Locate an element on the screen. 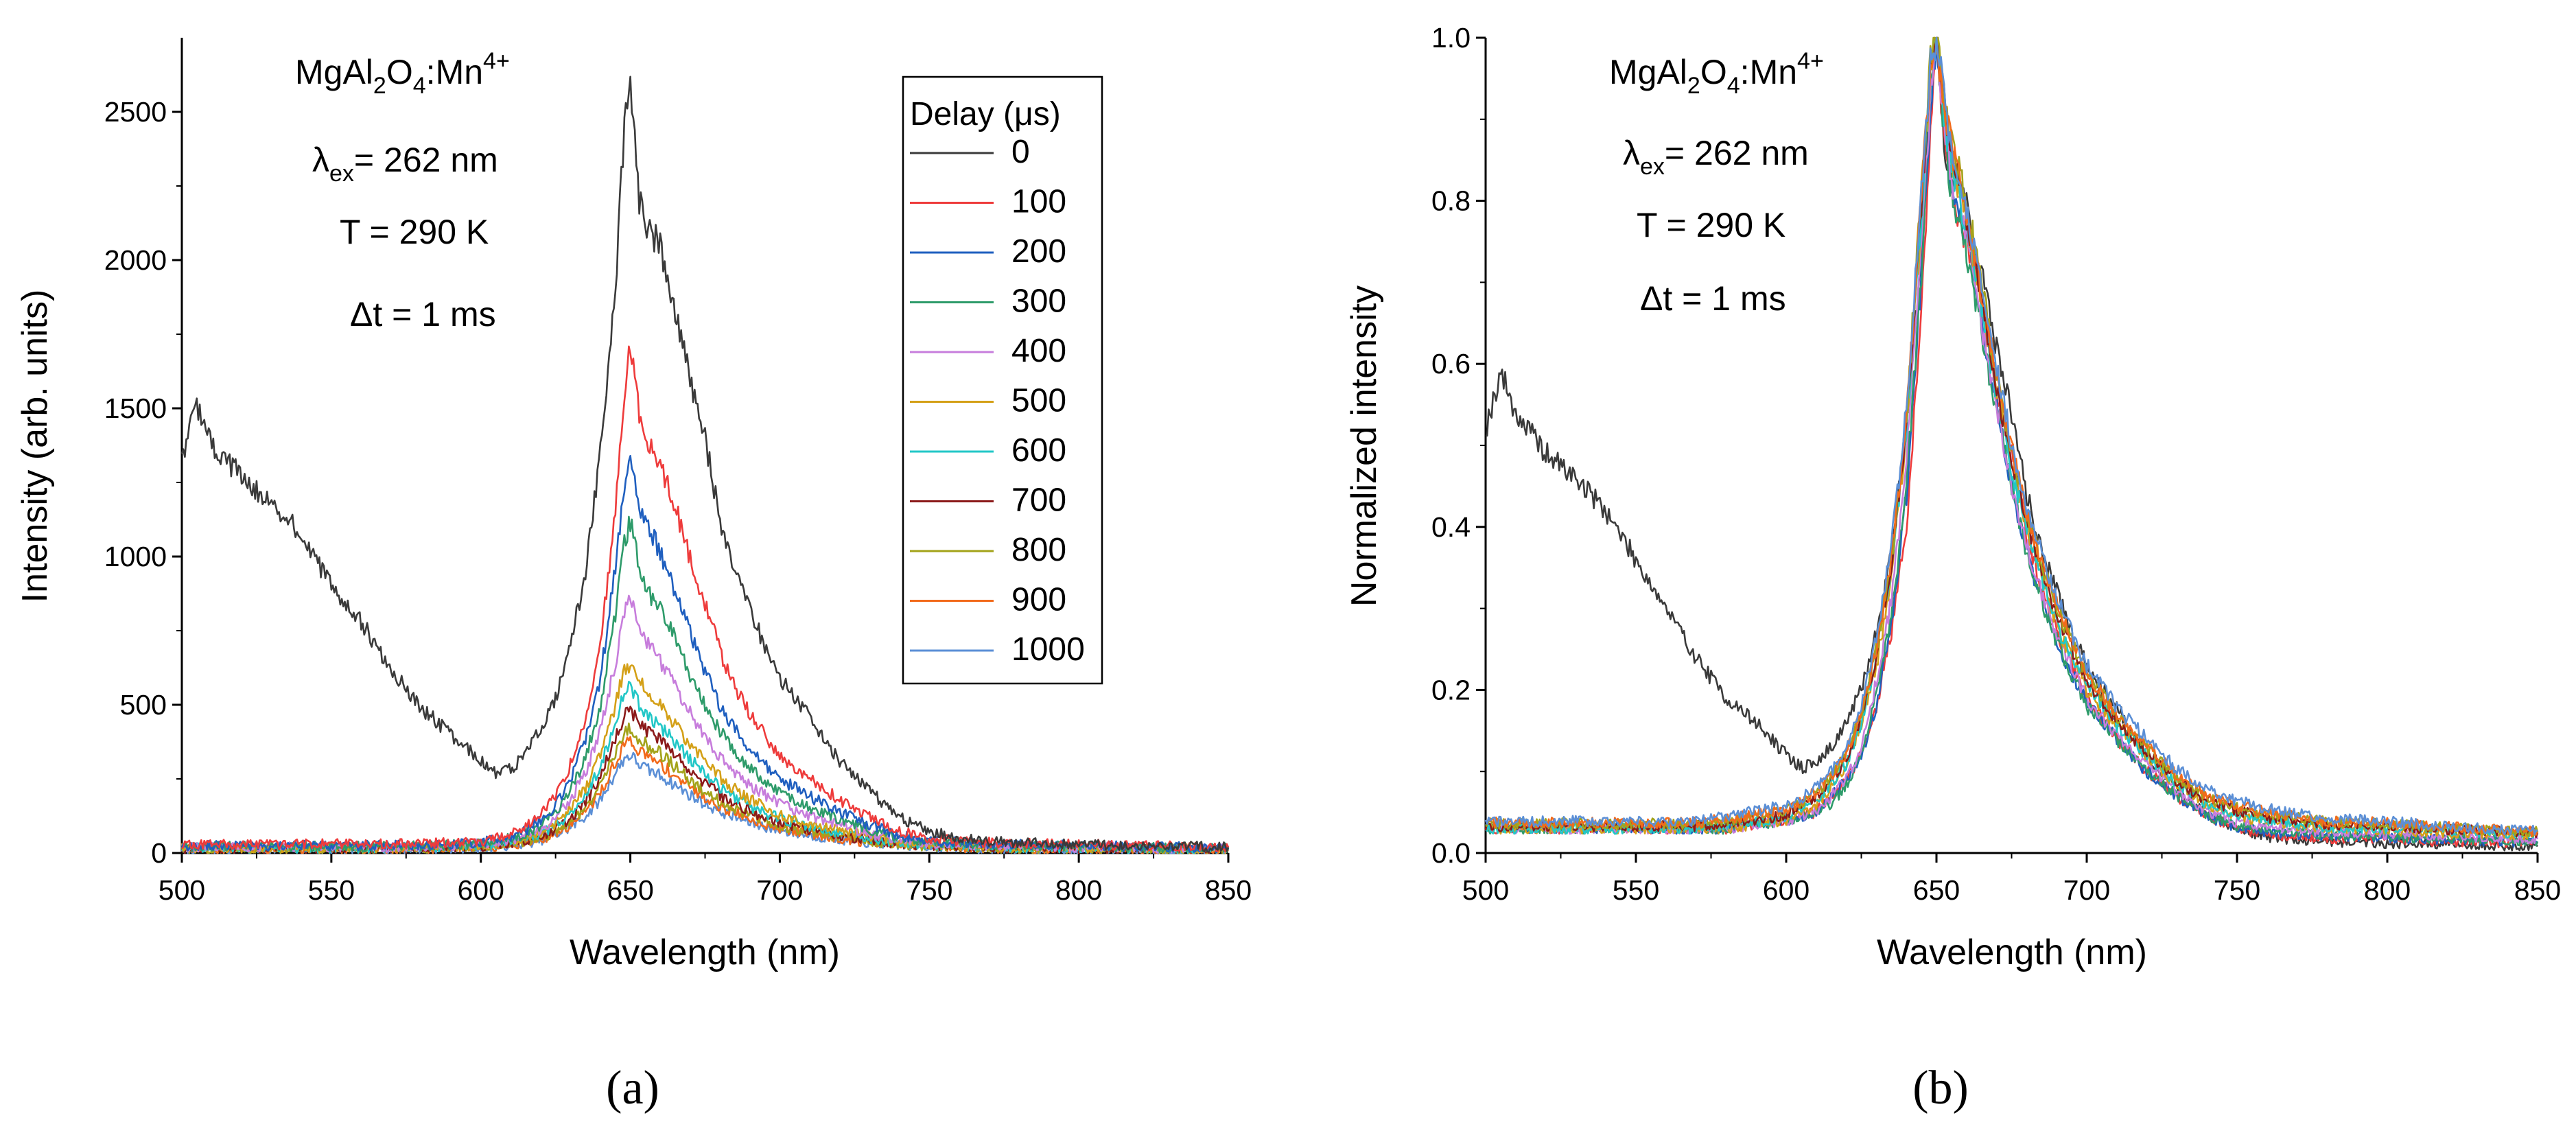  chart-b-y-tick-label: 0.2 is located at coordinates (1451, 689).